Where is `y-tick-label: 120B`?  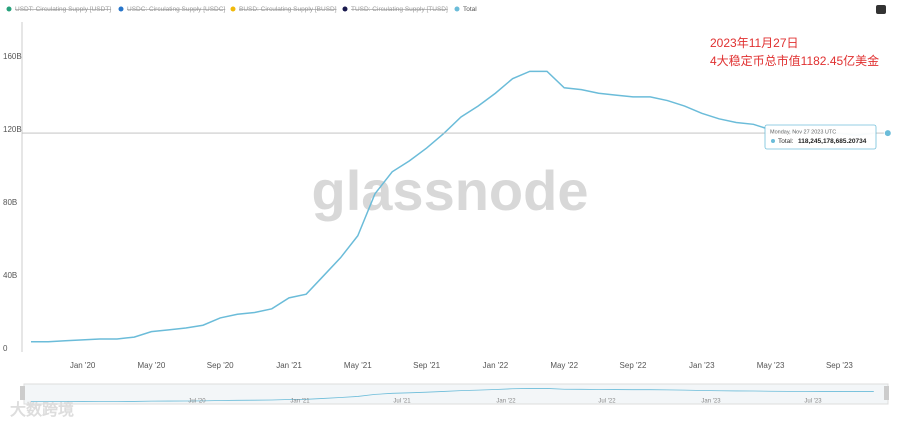 y-tick-label: 120B is located at coordinates (12, 129).